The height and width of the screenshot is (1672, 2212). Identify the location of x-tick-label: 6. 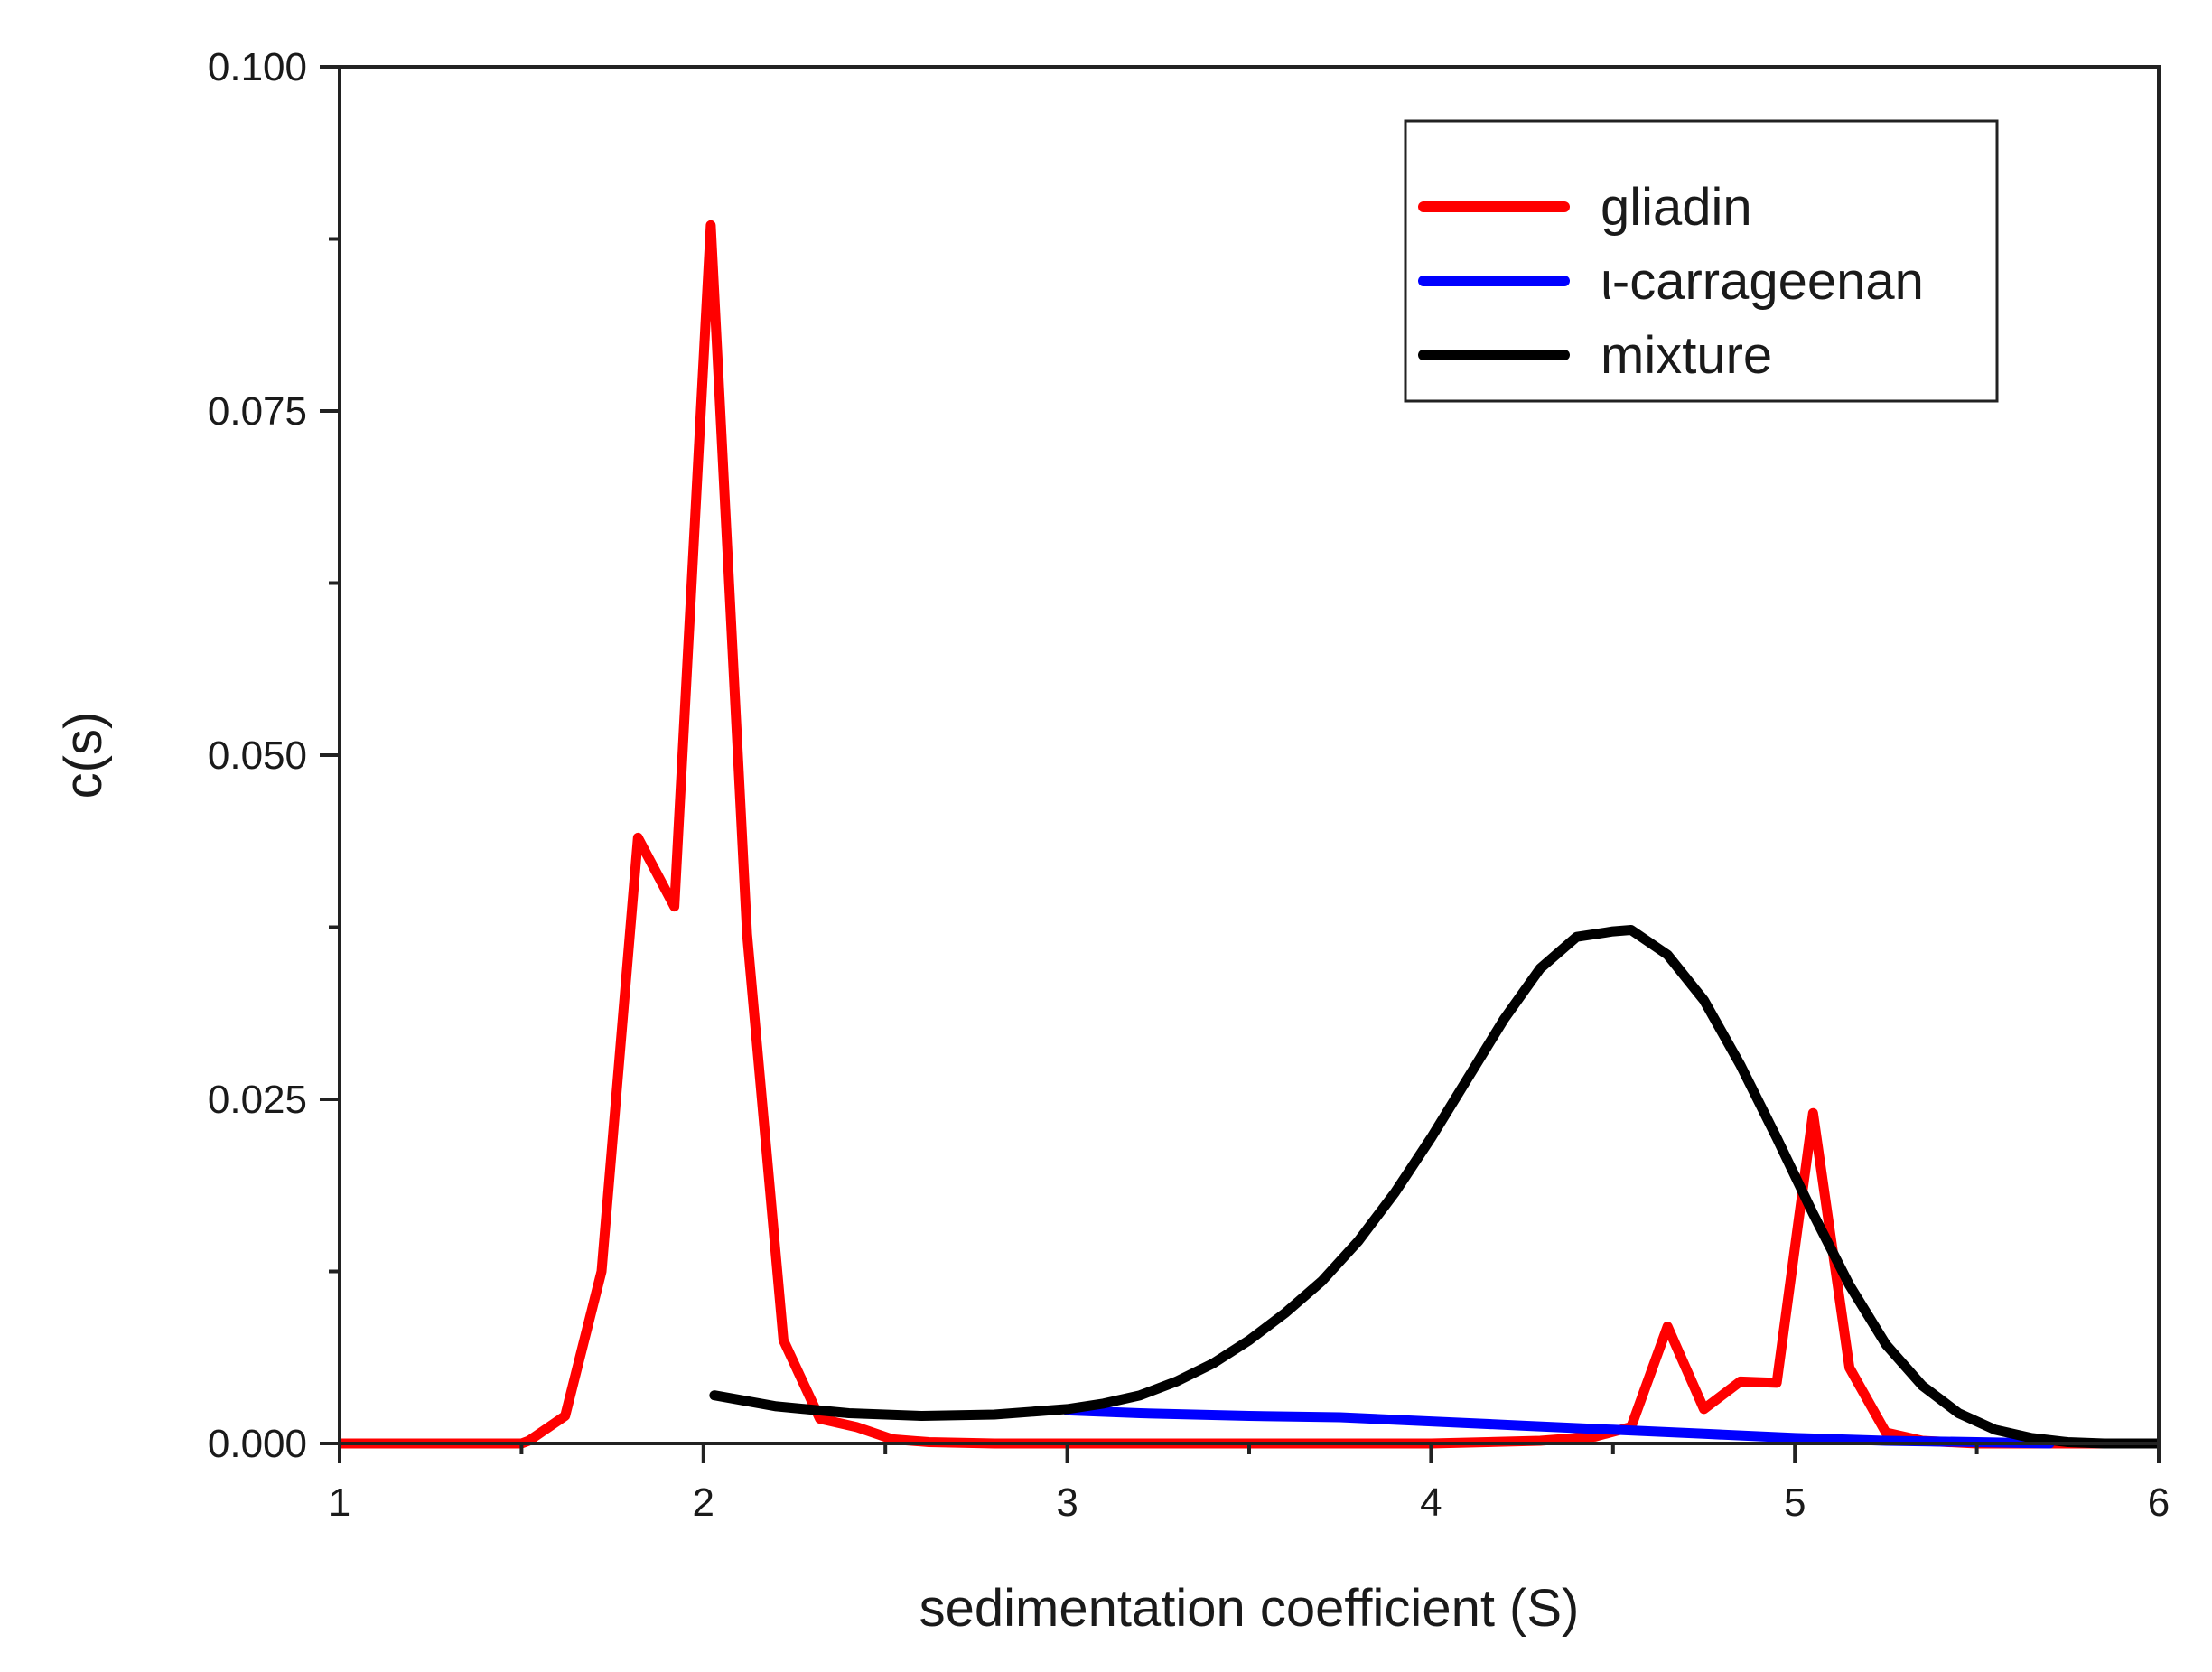
(2159, 1503).